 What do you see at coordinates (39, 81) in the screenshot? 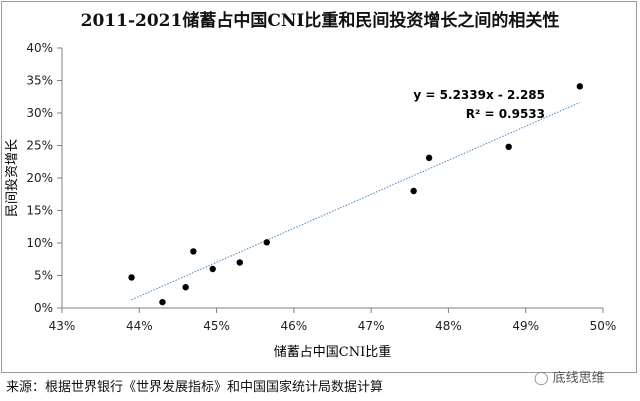
I see `y-tick-label: 35%` at bounding box center [39, 81].